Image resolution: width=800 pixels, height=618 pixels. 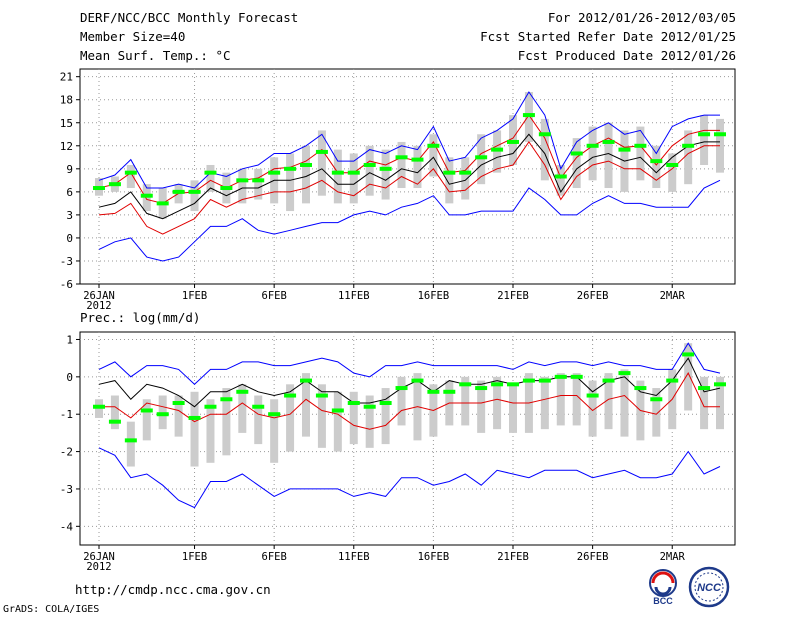 What do you see at coordinates (626, 55) in the screenshot?
I see `produced-date: Fcst Produced Date 2012/01/26` at bounding box center [626, 55].